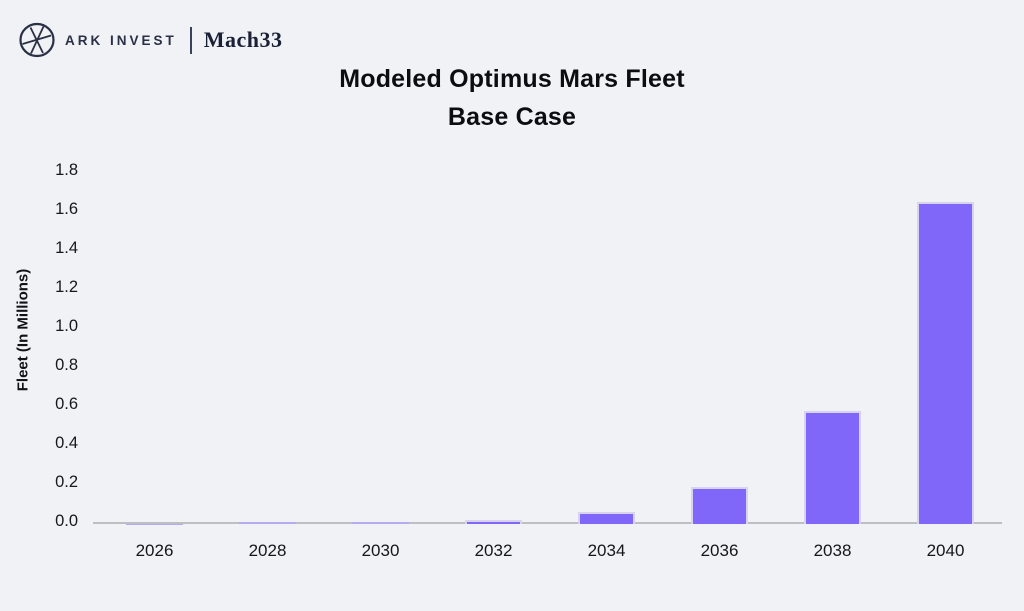  Describe the element at coordinates (66, 443) in the screenshot. I see `y-tick-label: 0.4` at that location.